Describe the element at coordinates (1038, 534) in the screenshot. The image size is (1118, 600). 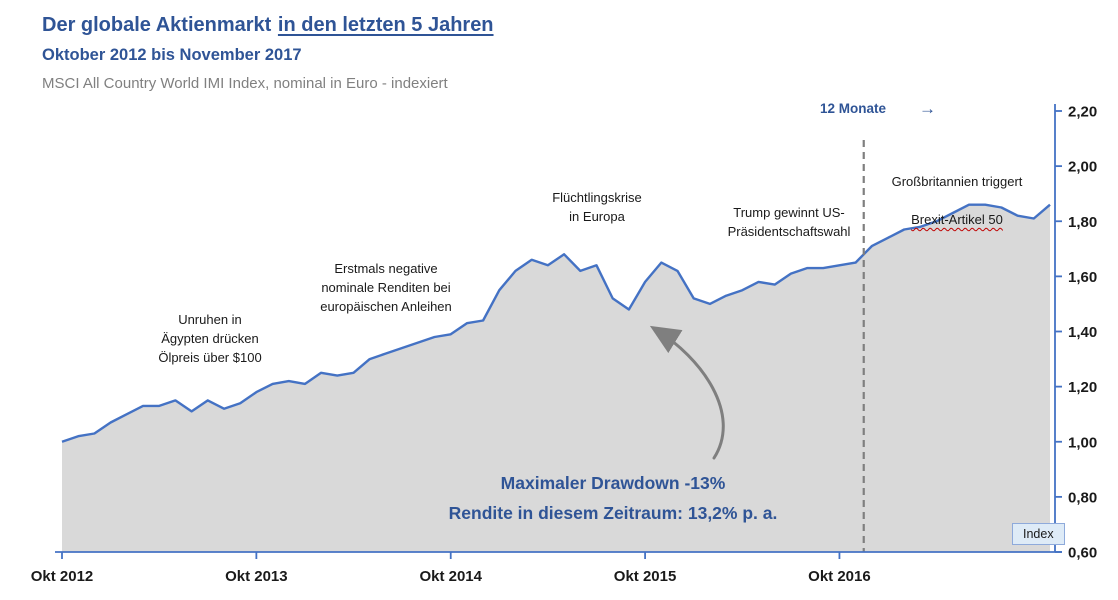
I see `index-legend-badge: Index` at that location.